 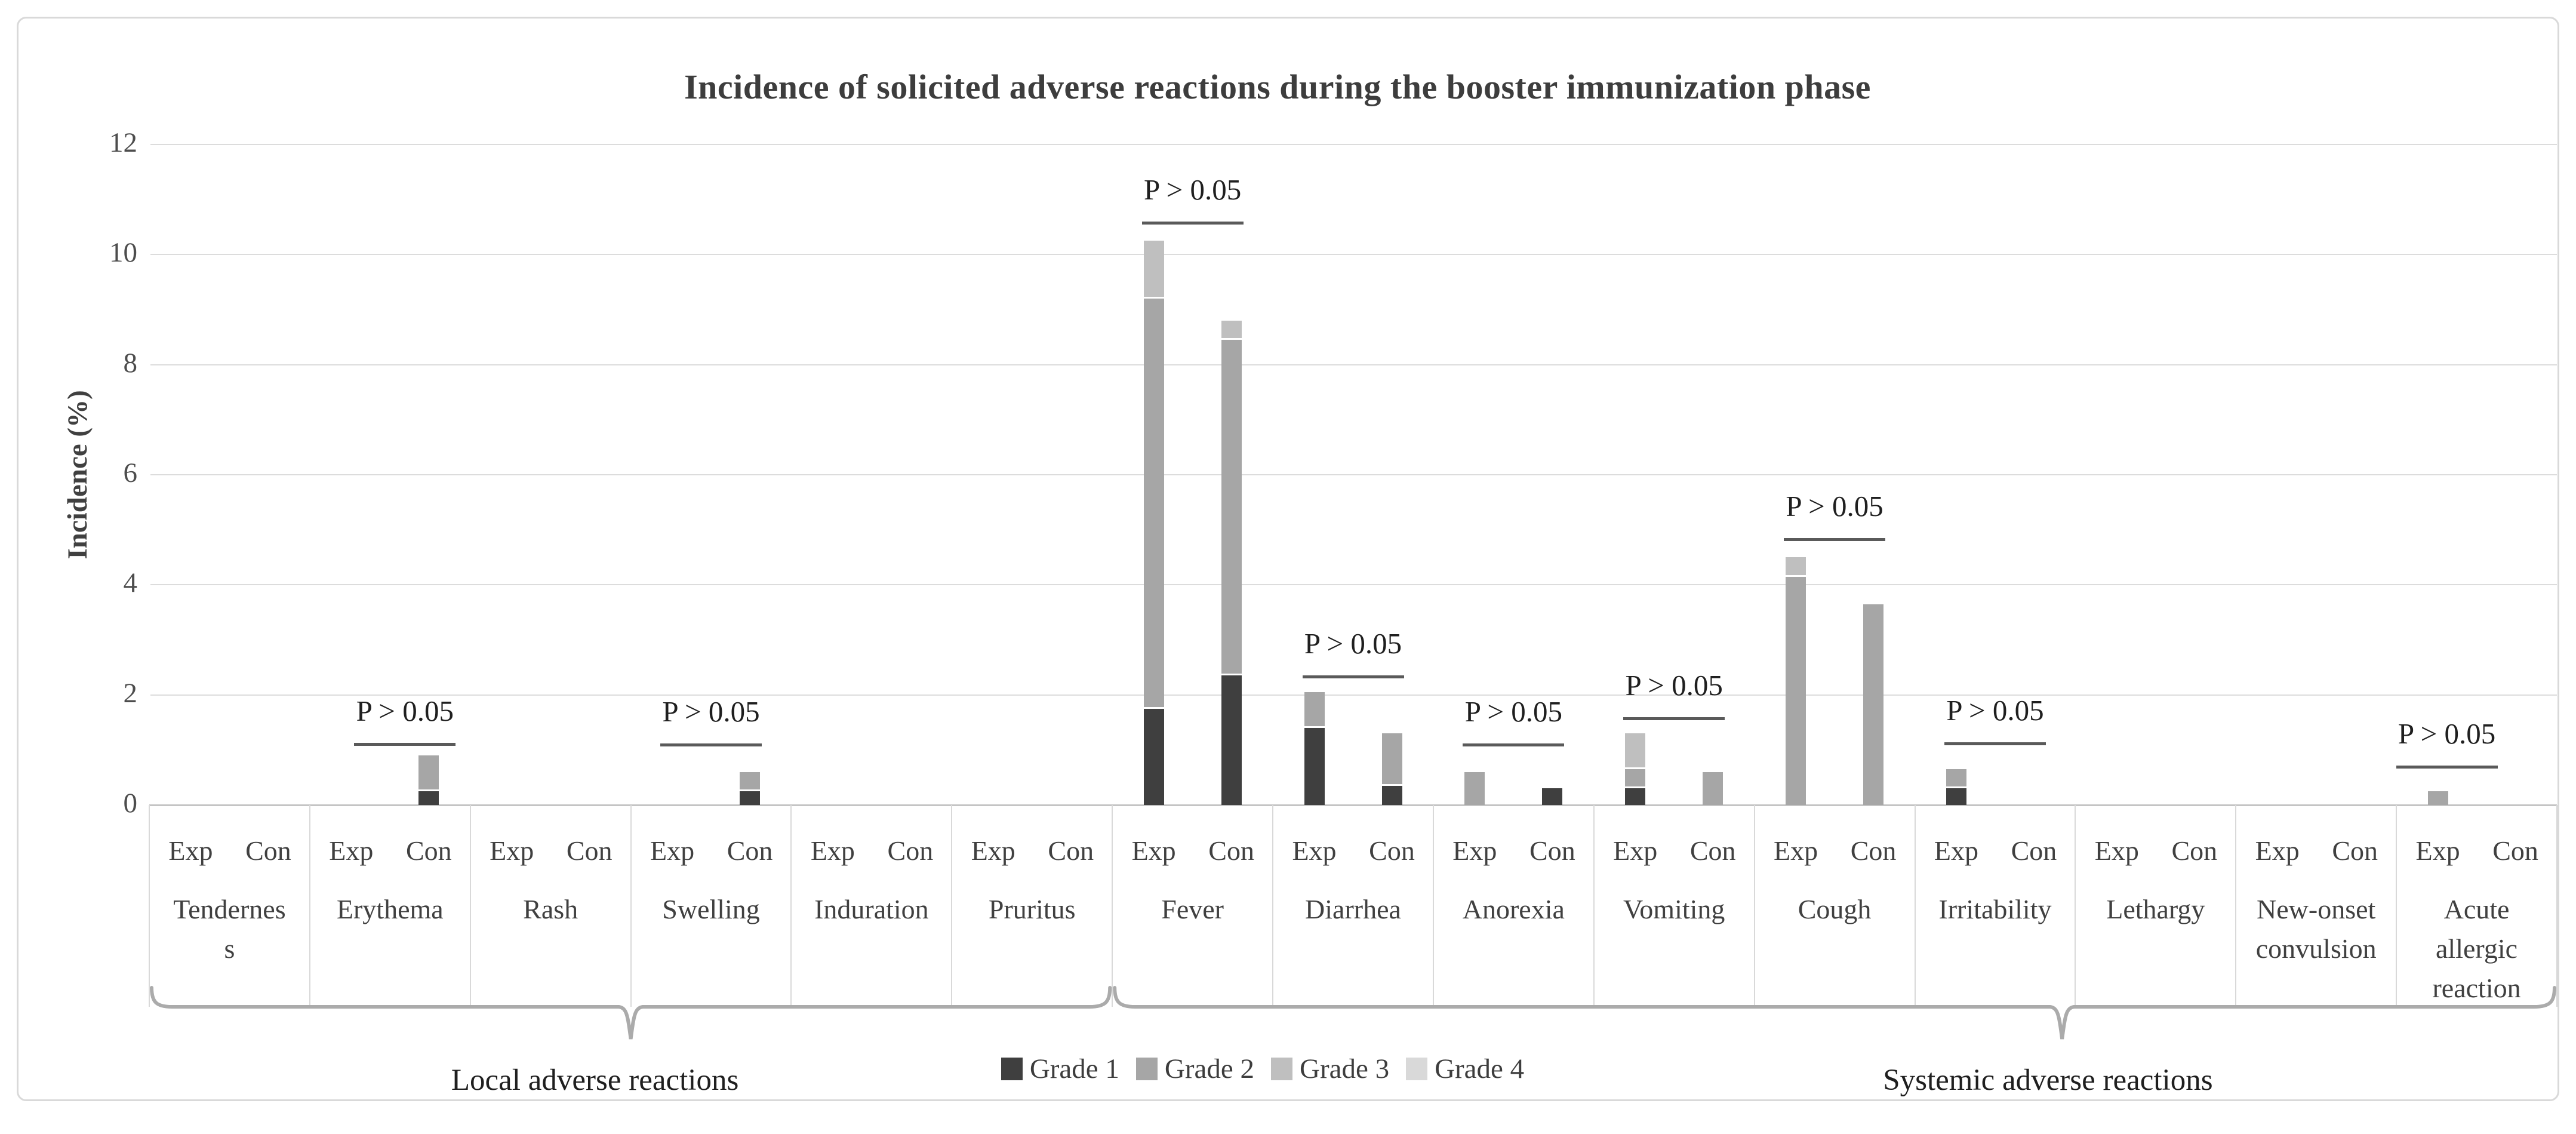 I want to click on category-brace, so click(x=631, y=1013).